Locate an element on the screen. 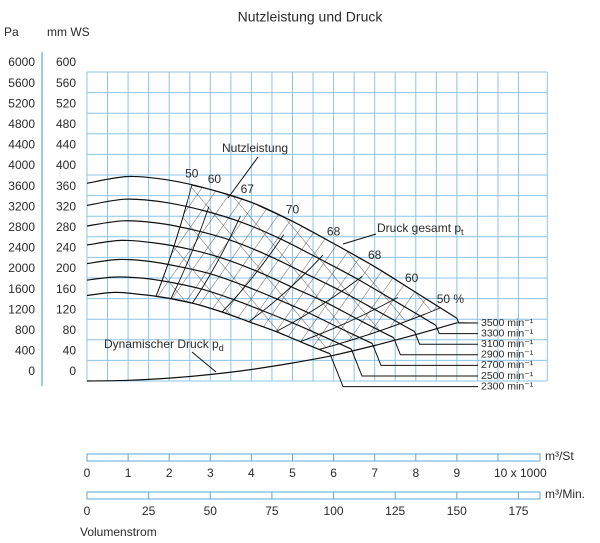  y2-tick-label: 2000 is located at coordinates (21, 268).